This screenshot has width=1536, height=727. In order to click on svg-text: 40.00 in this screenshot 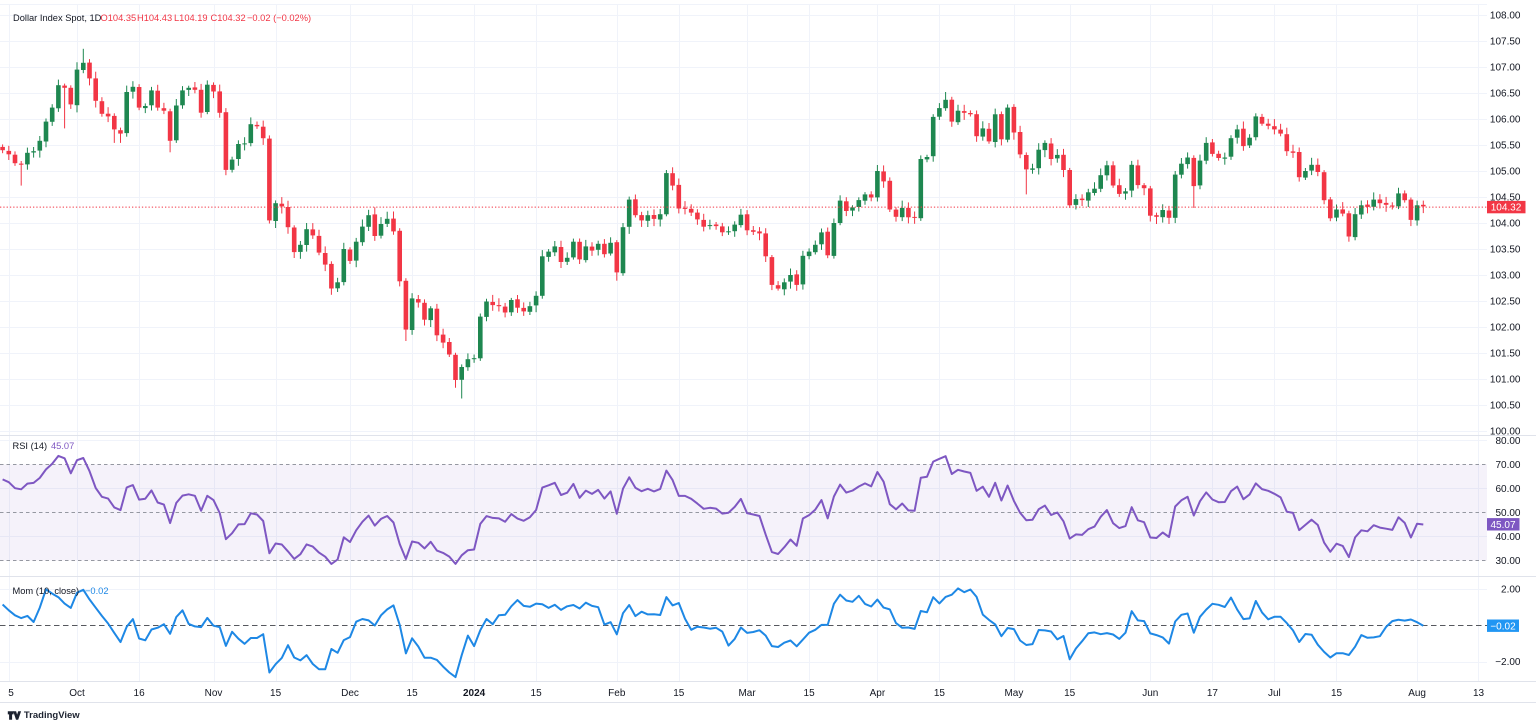, I will do `click(1507, 537)`.